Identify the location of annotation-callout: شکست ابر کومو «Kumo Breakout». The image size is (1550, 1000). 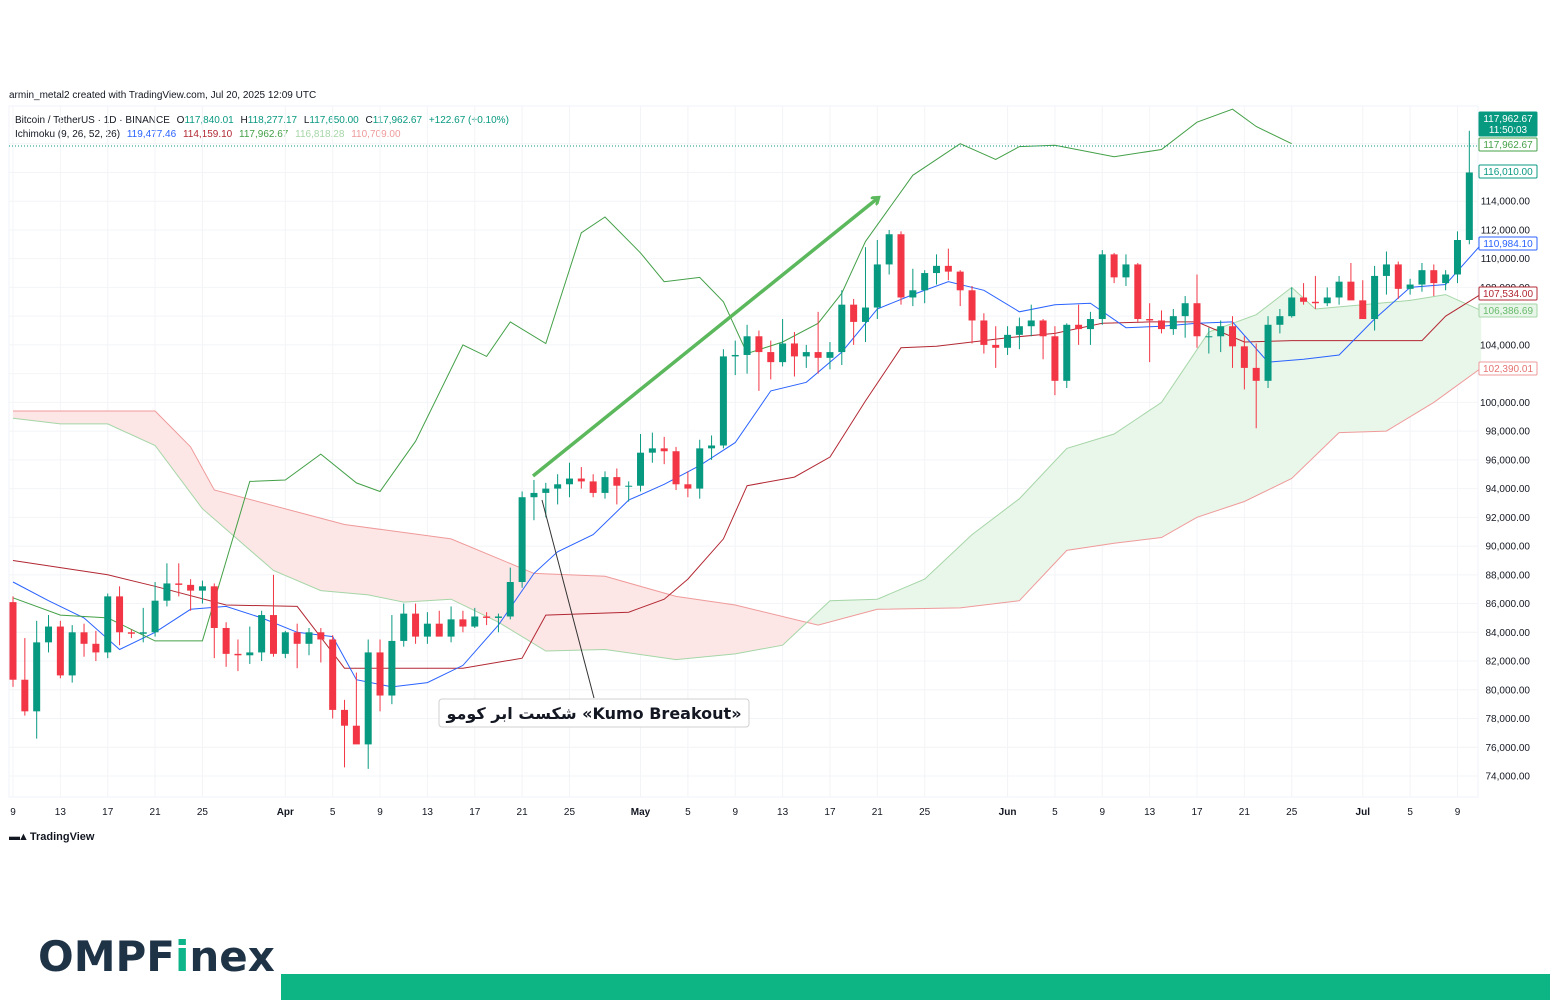
(594, 713).